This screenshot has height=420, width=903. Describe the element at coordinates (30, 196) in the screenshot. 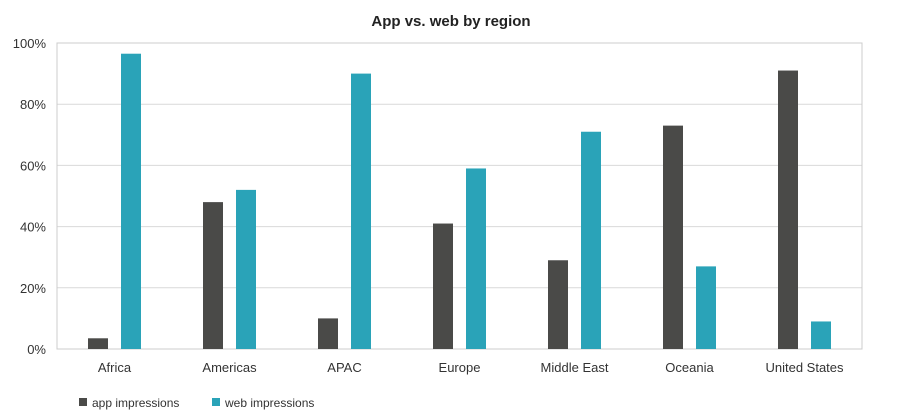

I see `y-axis-ticks: 0% 20% 40% 60% 80% 100%` at that location.